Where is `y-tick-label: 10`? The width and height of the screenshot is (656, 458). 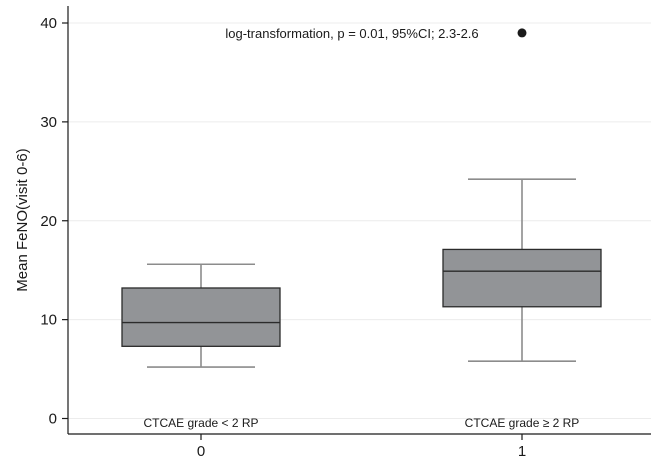
y-tick-label: 10 is located at coordinates (48, 320).